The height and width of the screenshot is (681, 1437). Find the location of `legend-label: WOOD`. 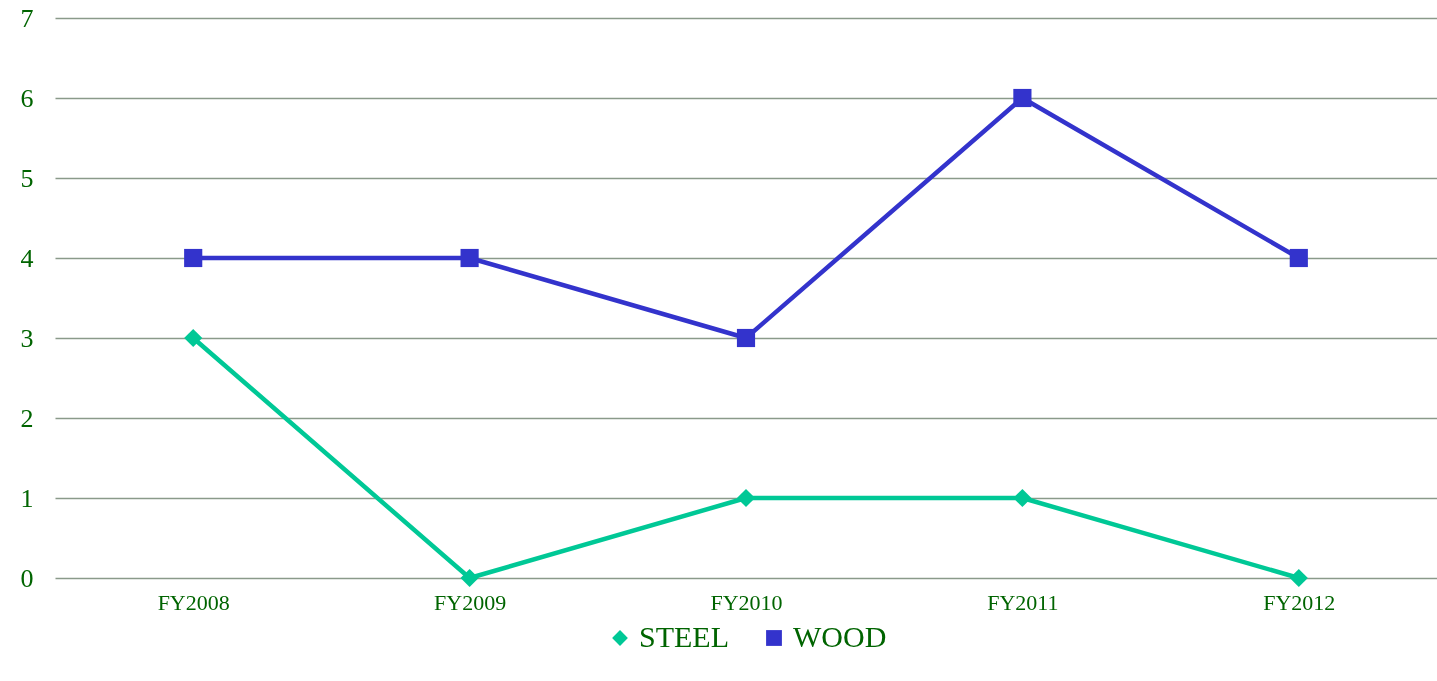

legend-label: WOOD is located at coordinates (840, 636).